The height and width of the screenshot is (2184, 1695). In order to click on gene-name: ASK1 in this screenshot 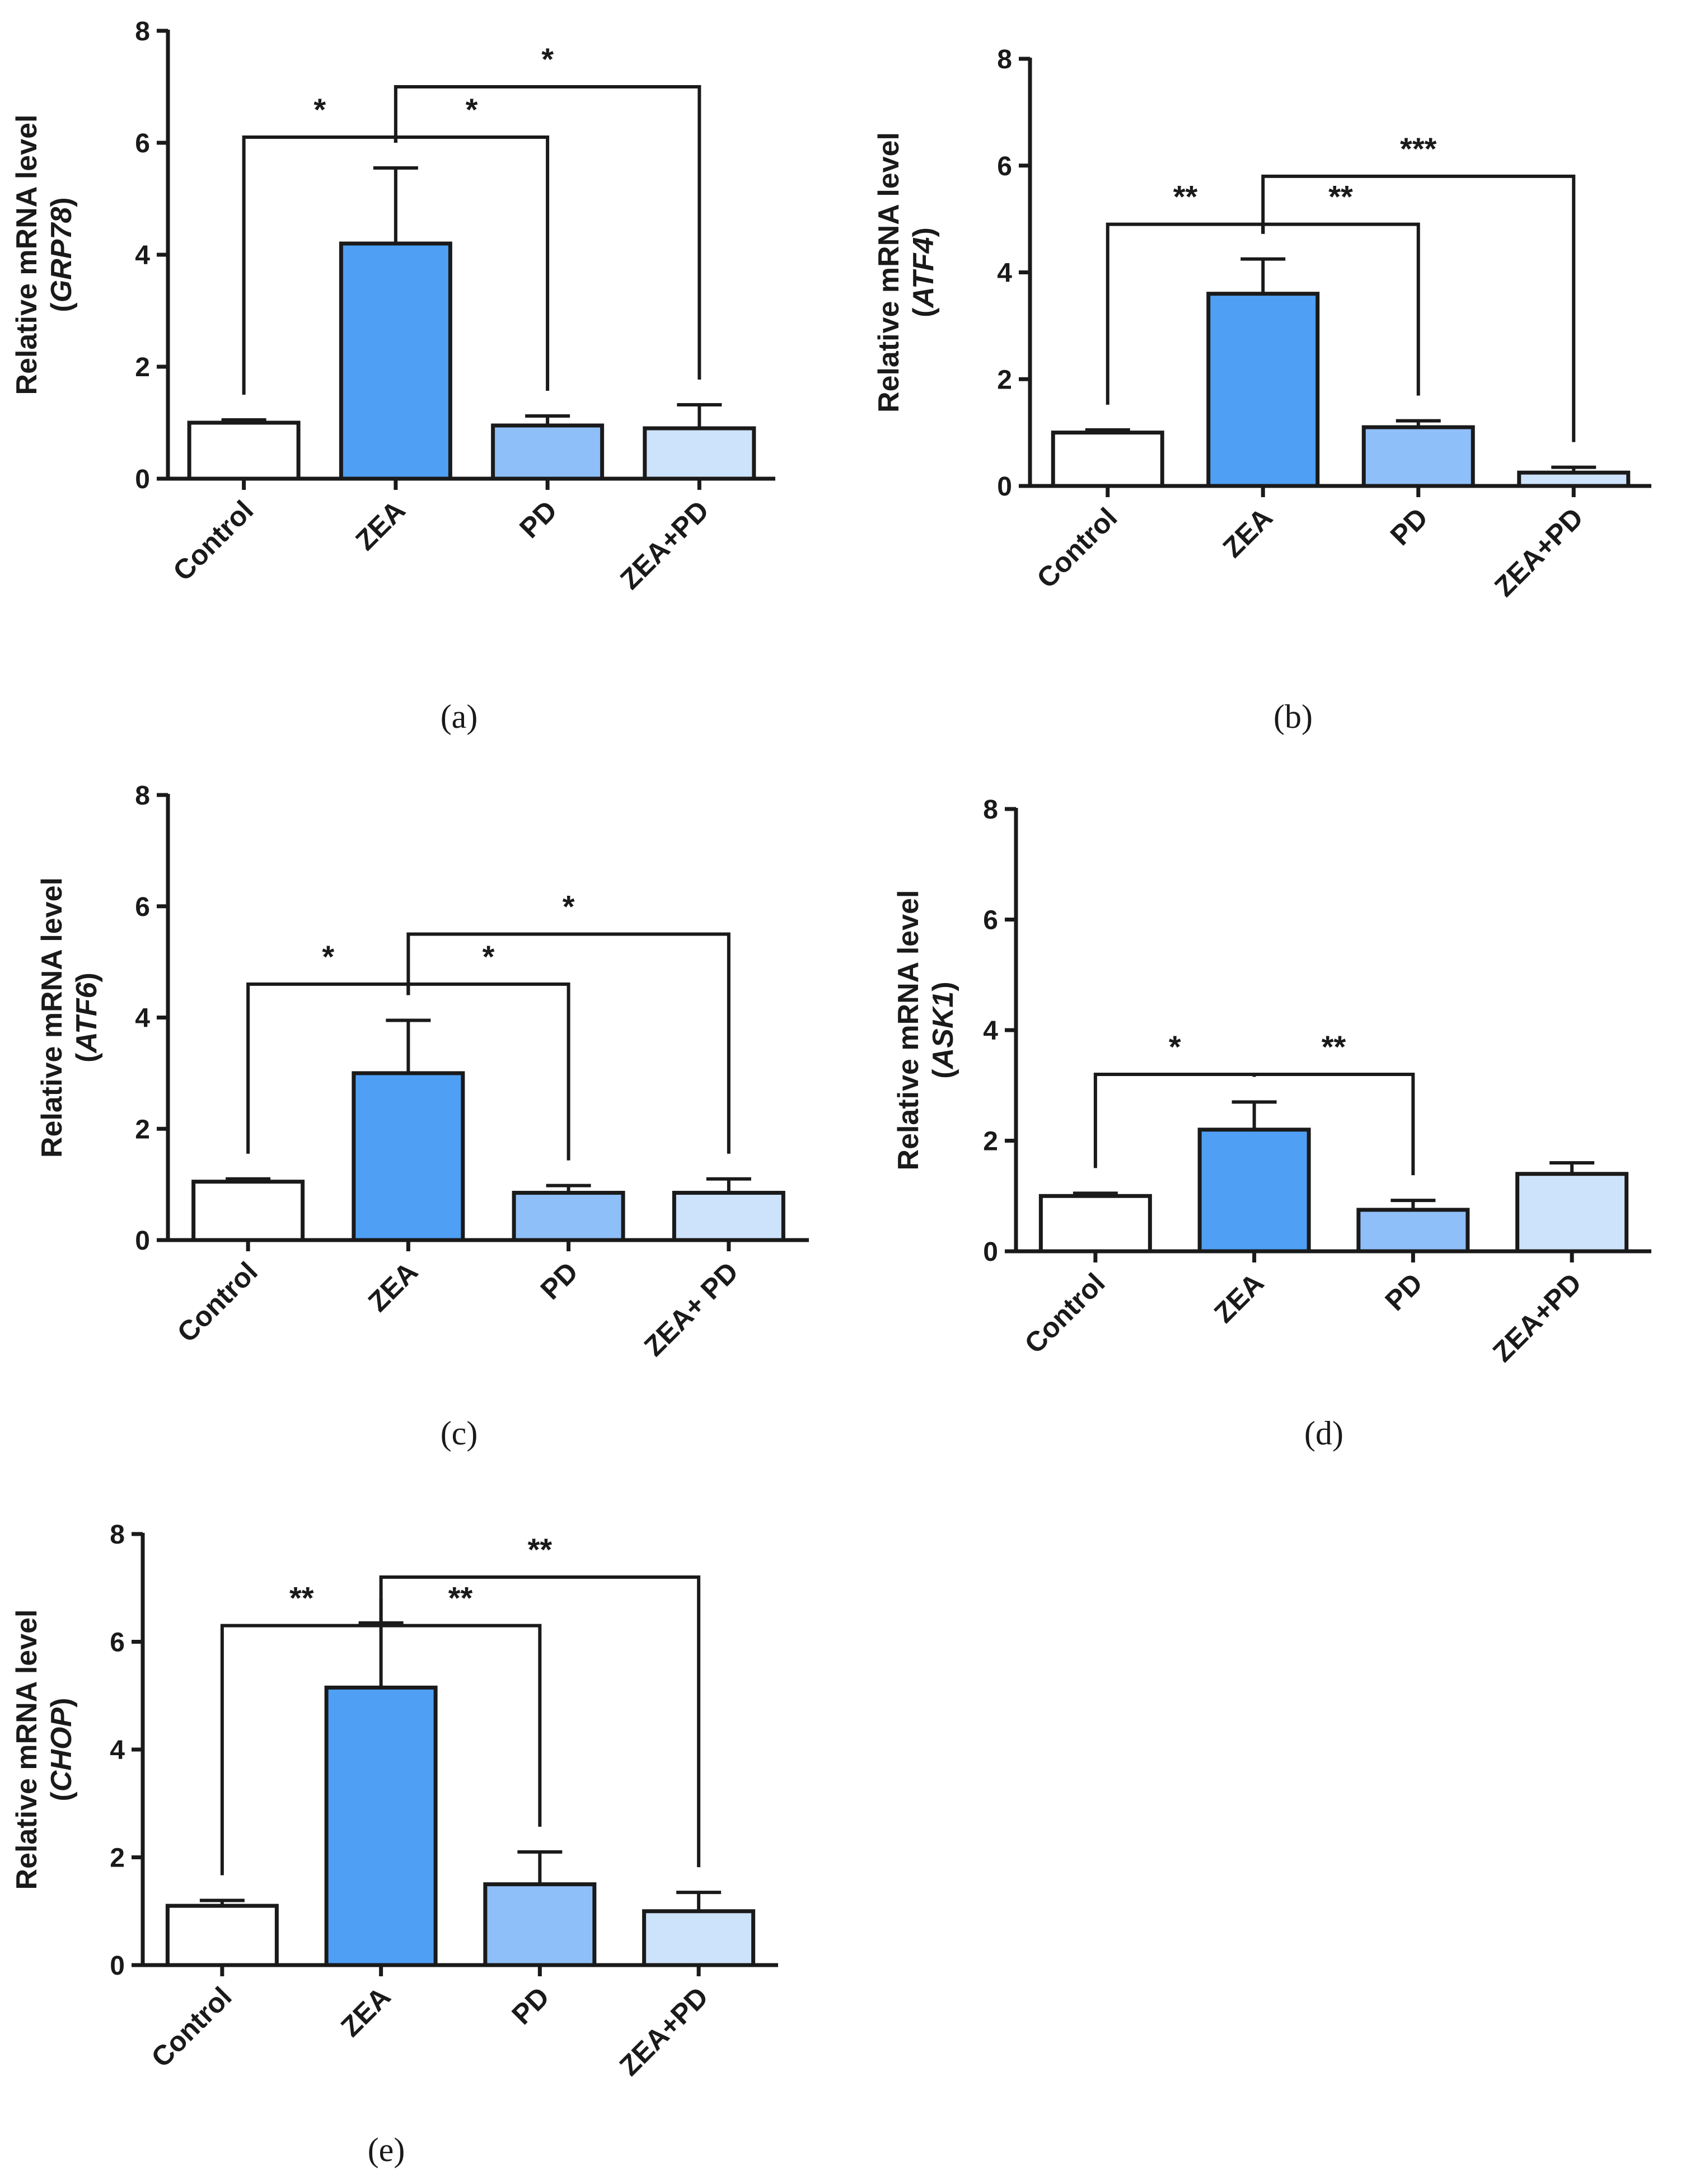, I will do `click(943, 1031)`.